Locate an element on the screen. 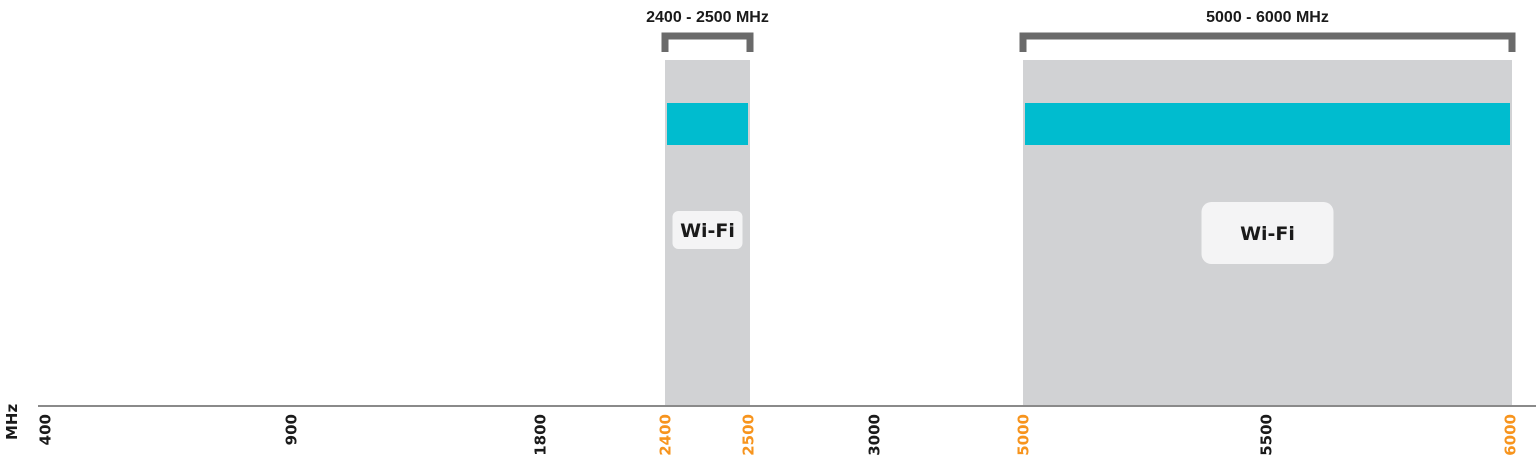 The height and width of the screenshot is (466, 1536). tick-label-1800: 1800 is located at coordinates (541, 435).